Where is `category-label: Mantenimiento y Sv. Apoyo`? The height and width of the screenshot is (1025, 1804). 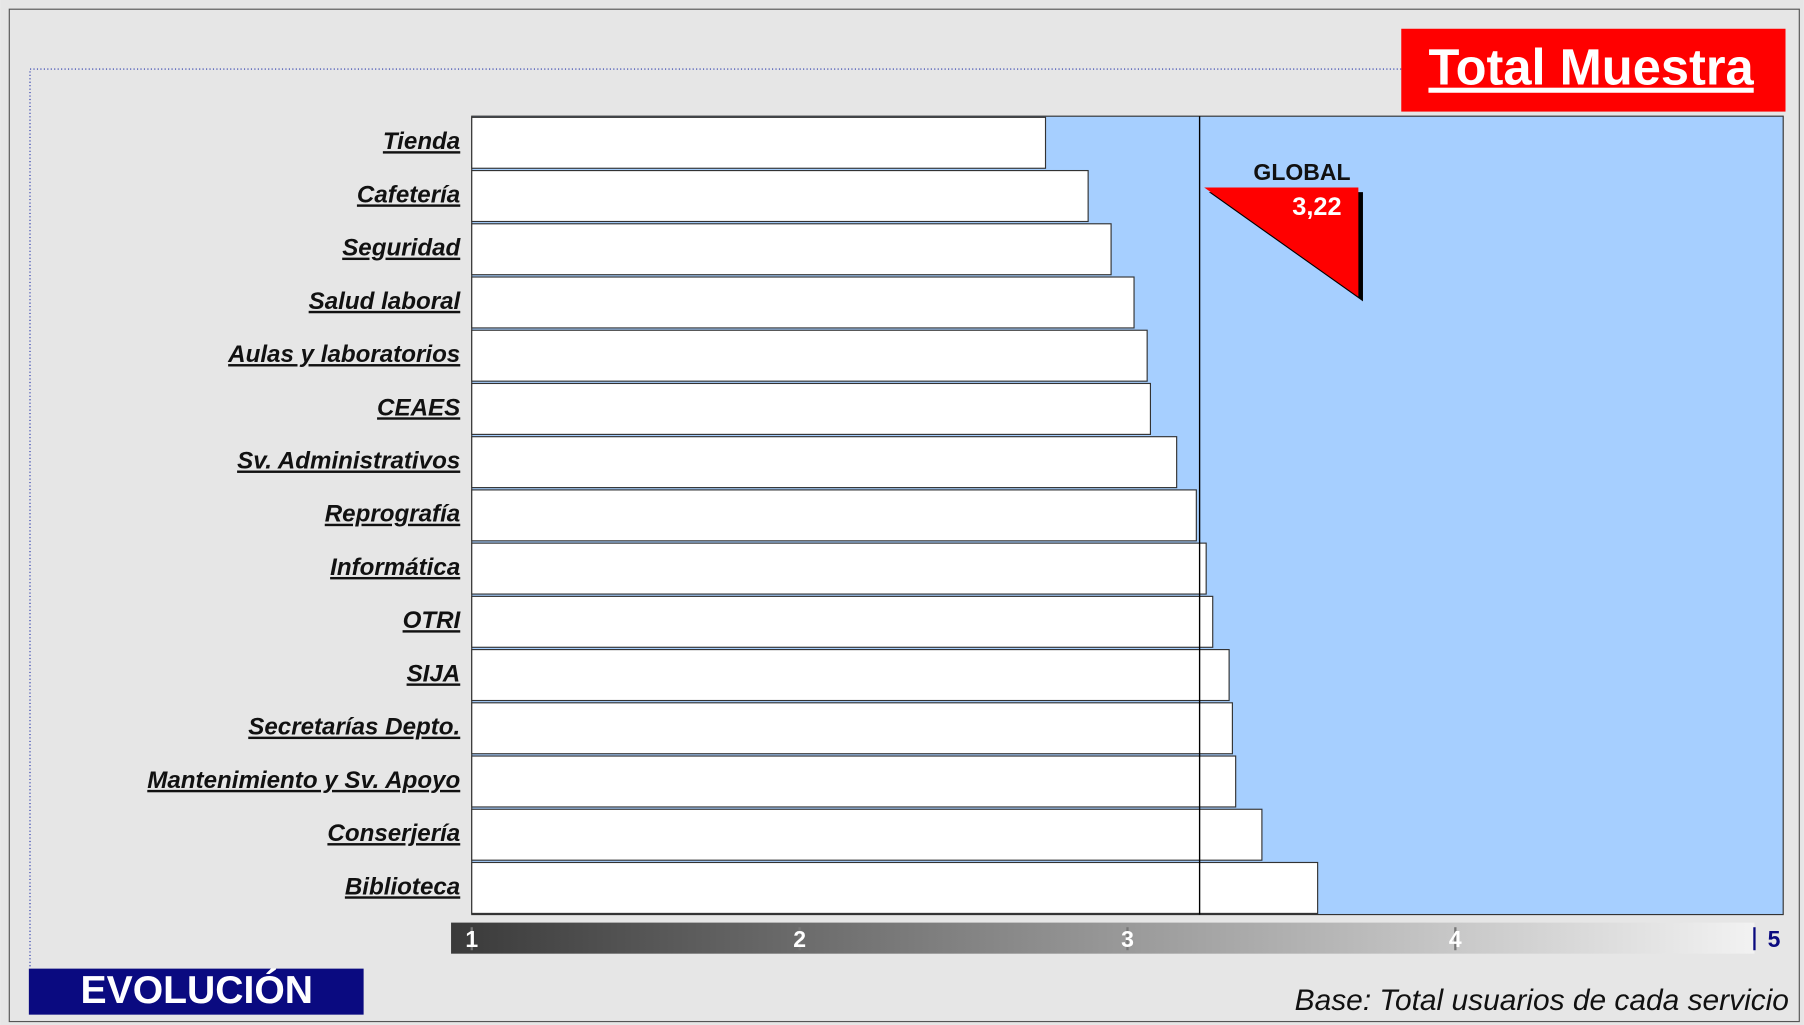
category-label: Mantenimiento y Sv. Apoyo is located at coordinates (303, 780).